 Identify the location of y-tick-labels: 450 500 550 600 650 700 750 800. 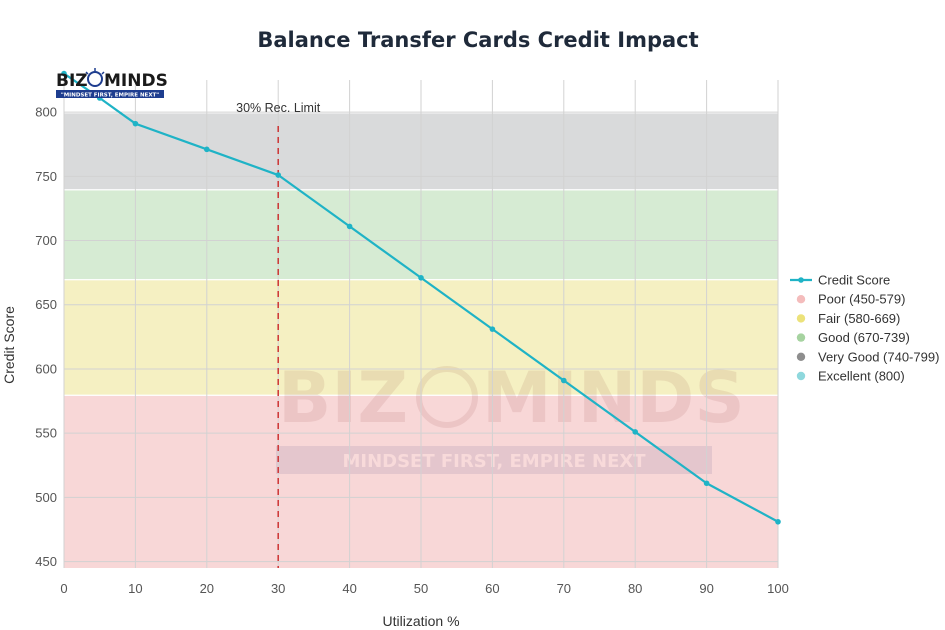
(46, 337).